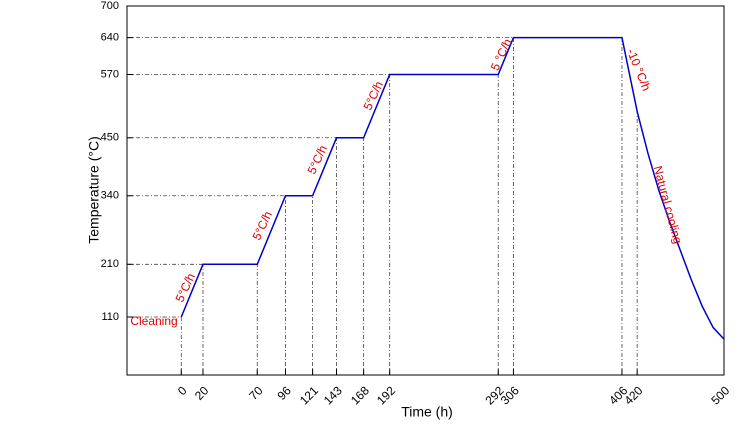  What do you see at coordinates (153, 321) in the screenshot?
I see `annotation: Cleaning` at bounding box center [153, 321].